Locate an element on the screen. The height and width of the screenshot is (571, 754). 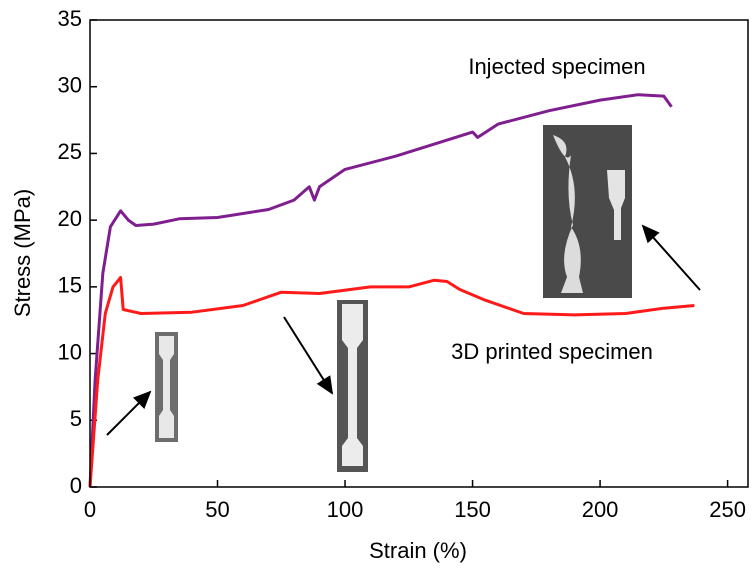
y-axis-title: Stress (MPa) is located at coordinates (22, 253).